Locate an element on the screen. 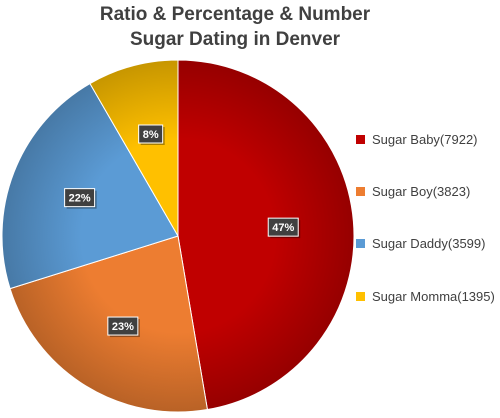 Image resolution: width=500 pixels, height=418 pixels. legend-swatch-sugar-boy is located at coordinates (360, 191).